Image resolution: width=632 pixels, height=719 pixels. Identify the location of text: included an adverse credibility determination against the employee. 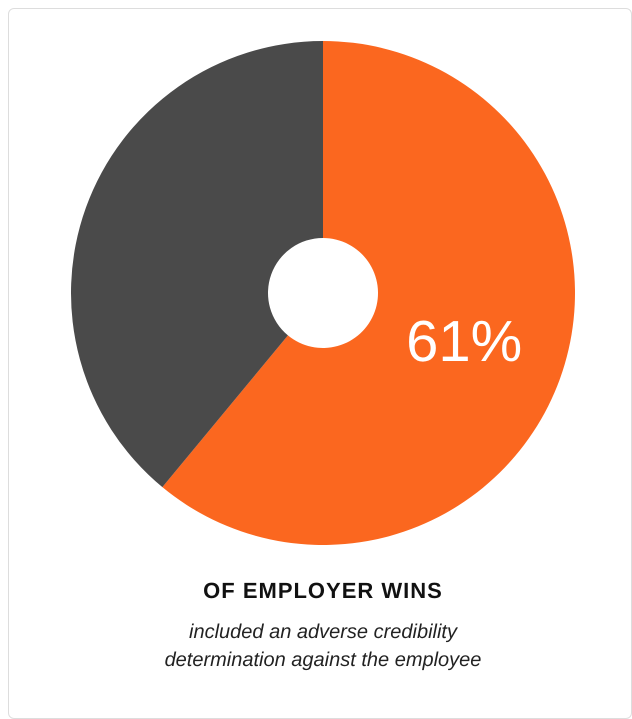
(323, 646).